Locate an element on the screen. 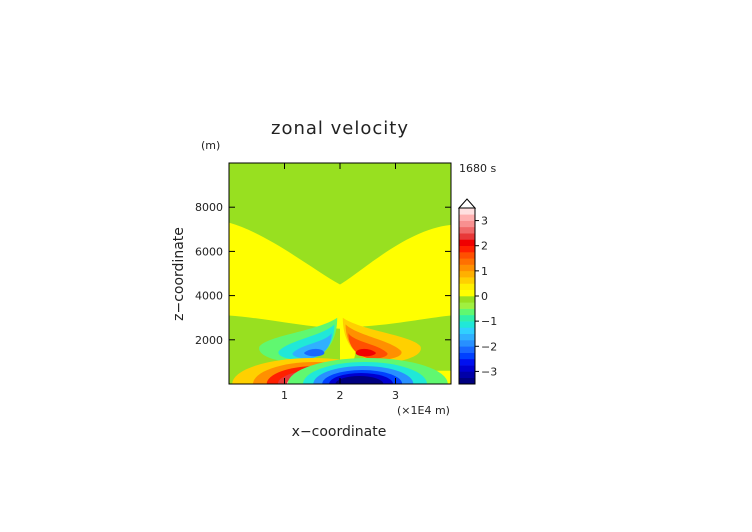 The width and height of the screenshot is (752, 532). y-tick-label: 4000 is located at coordinates (209, 296).